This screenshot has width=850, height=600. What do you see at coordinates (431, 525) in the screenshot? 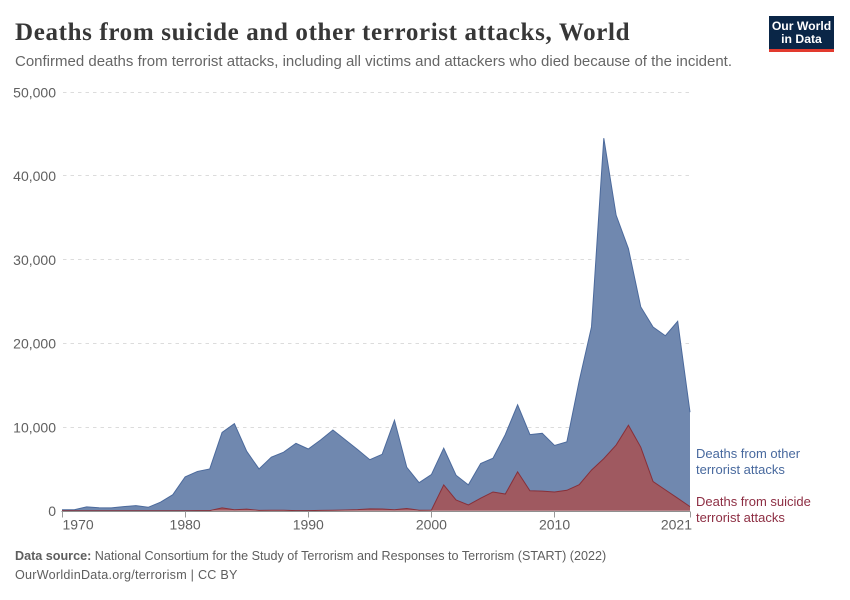
I see `svg-text: 2000` at bounding box center [431, 525].